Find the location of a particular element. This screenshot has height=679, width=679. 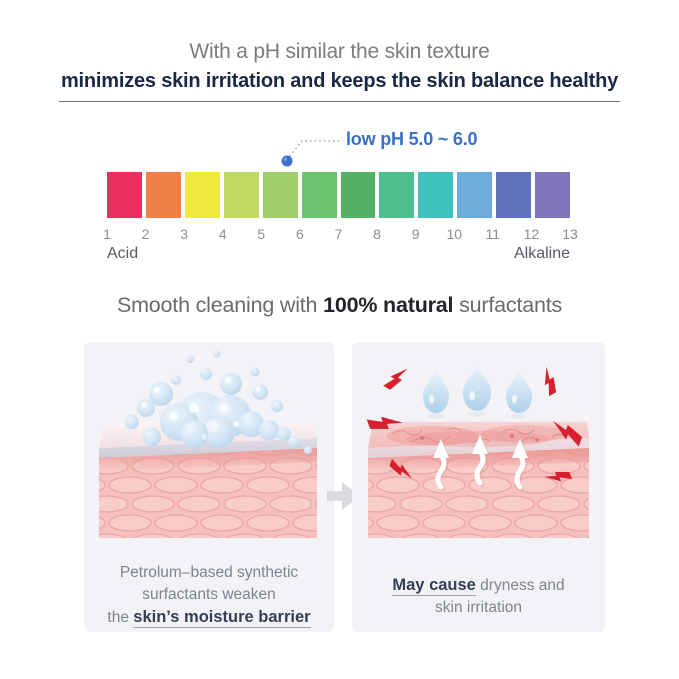

caption-before-line1: Petrolum–based synthetic is located at coordinates (209, 572).